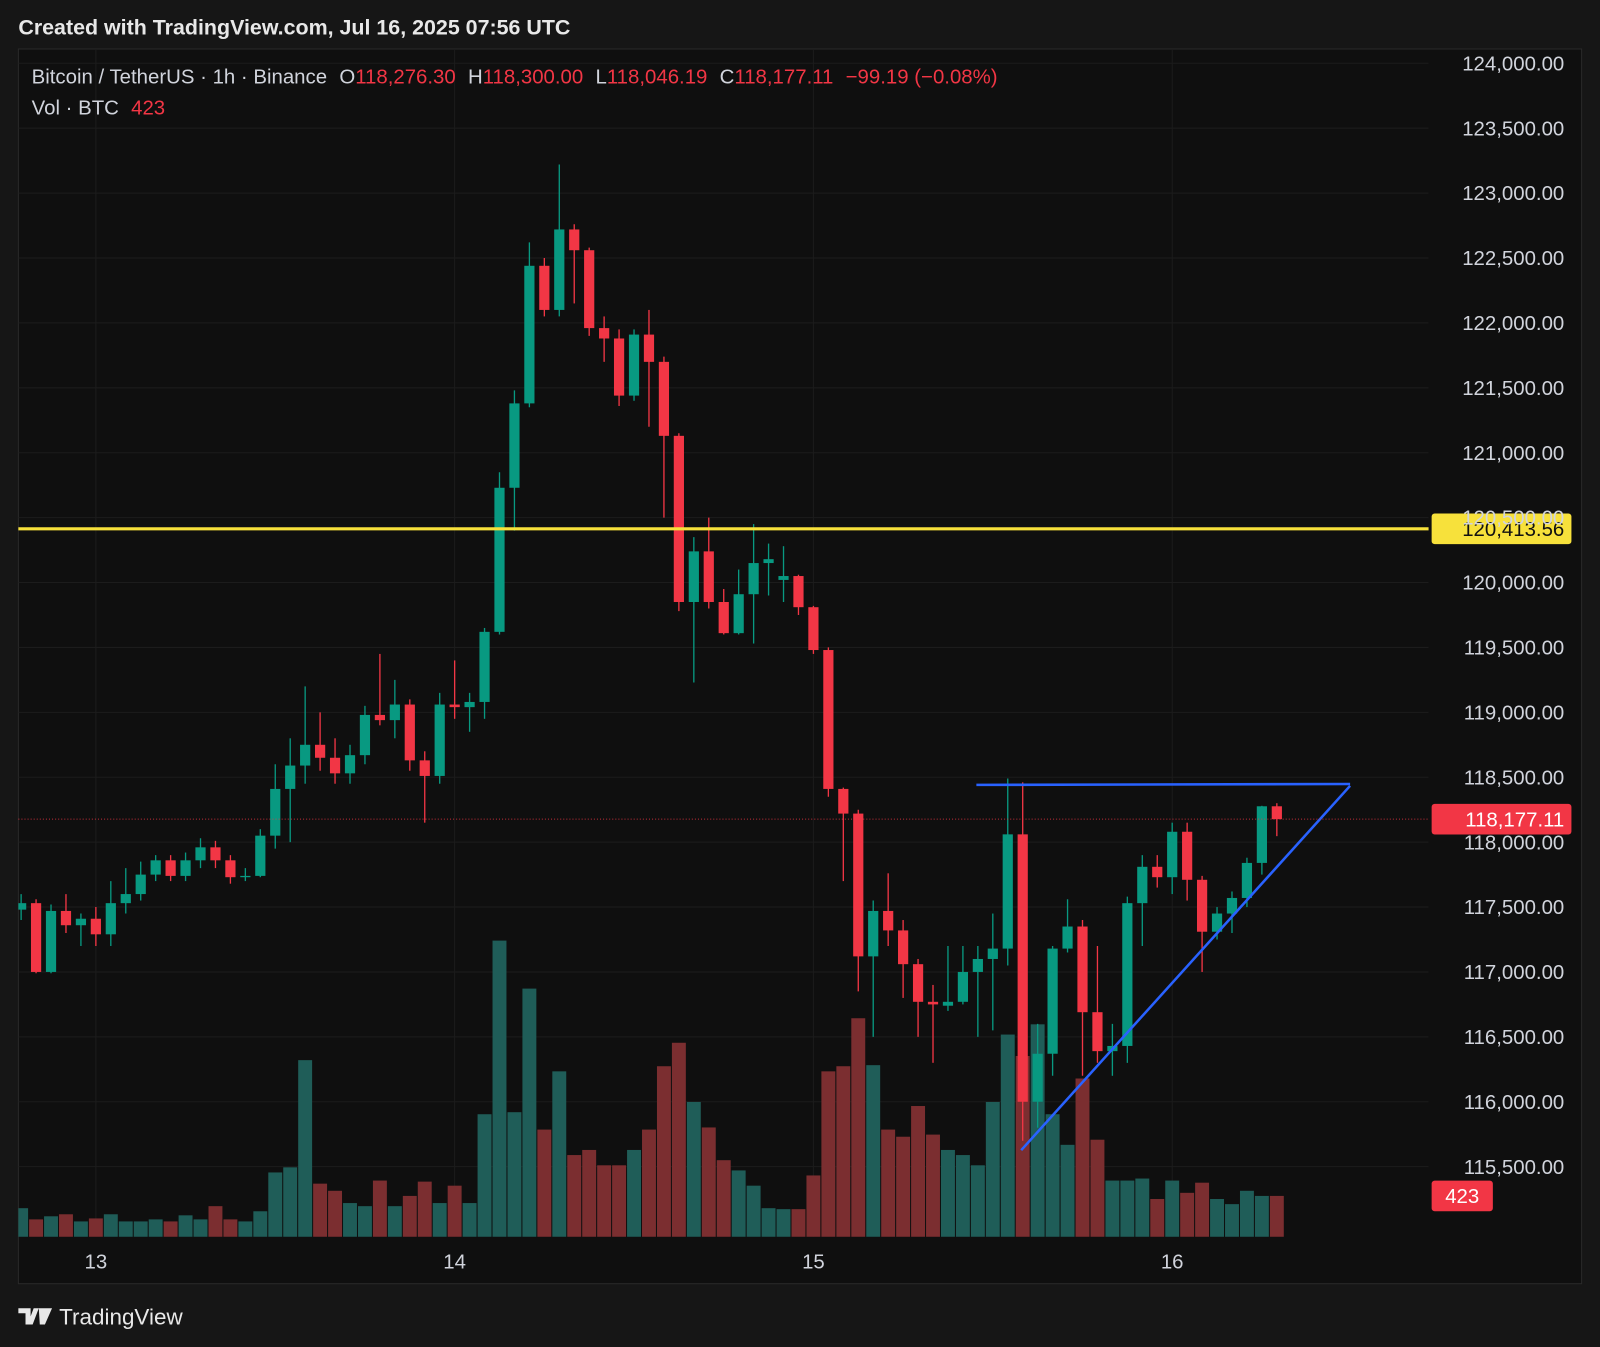 The height and width of the screenshot is (1347, 1600). Describe the element at coordinates (1501, 819) in the screenshot. I see `price-label-box` at that location.